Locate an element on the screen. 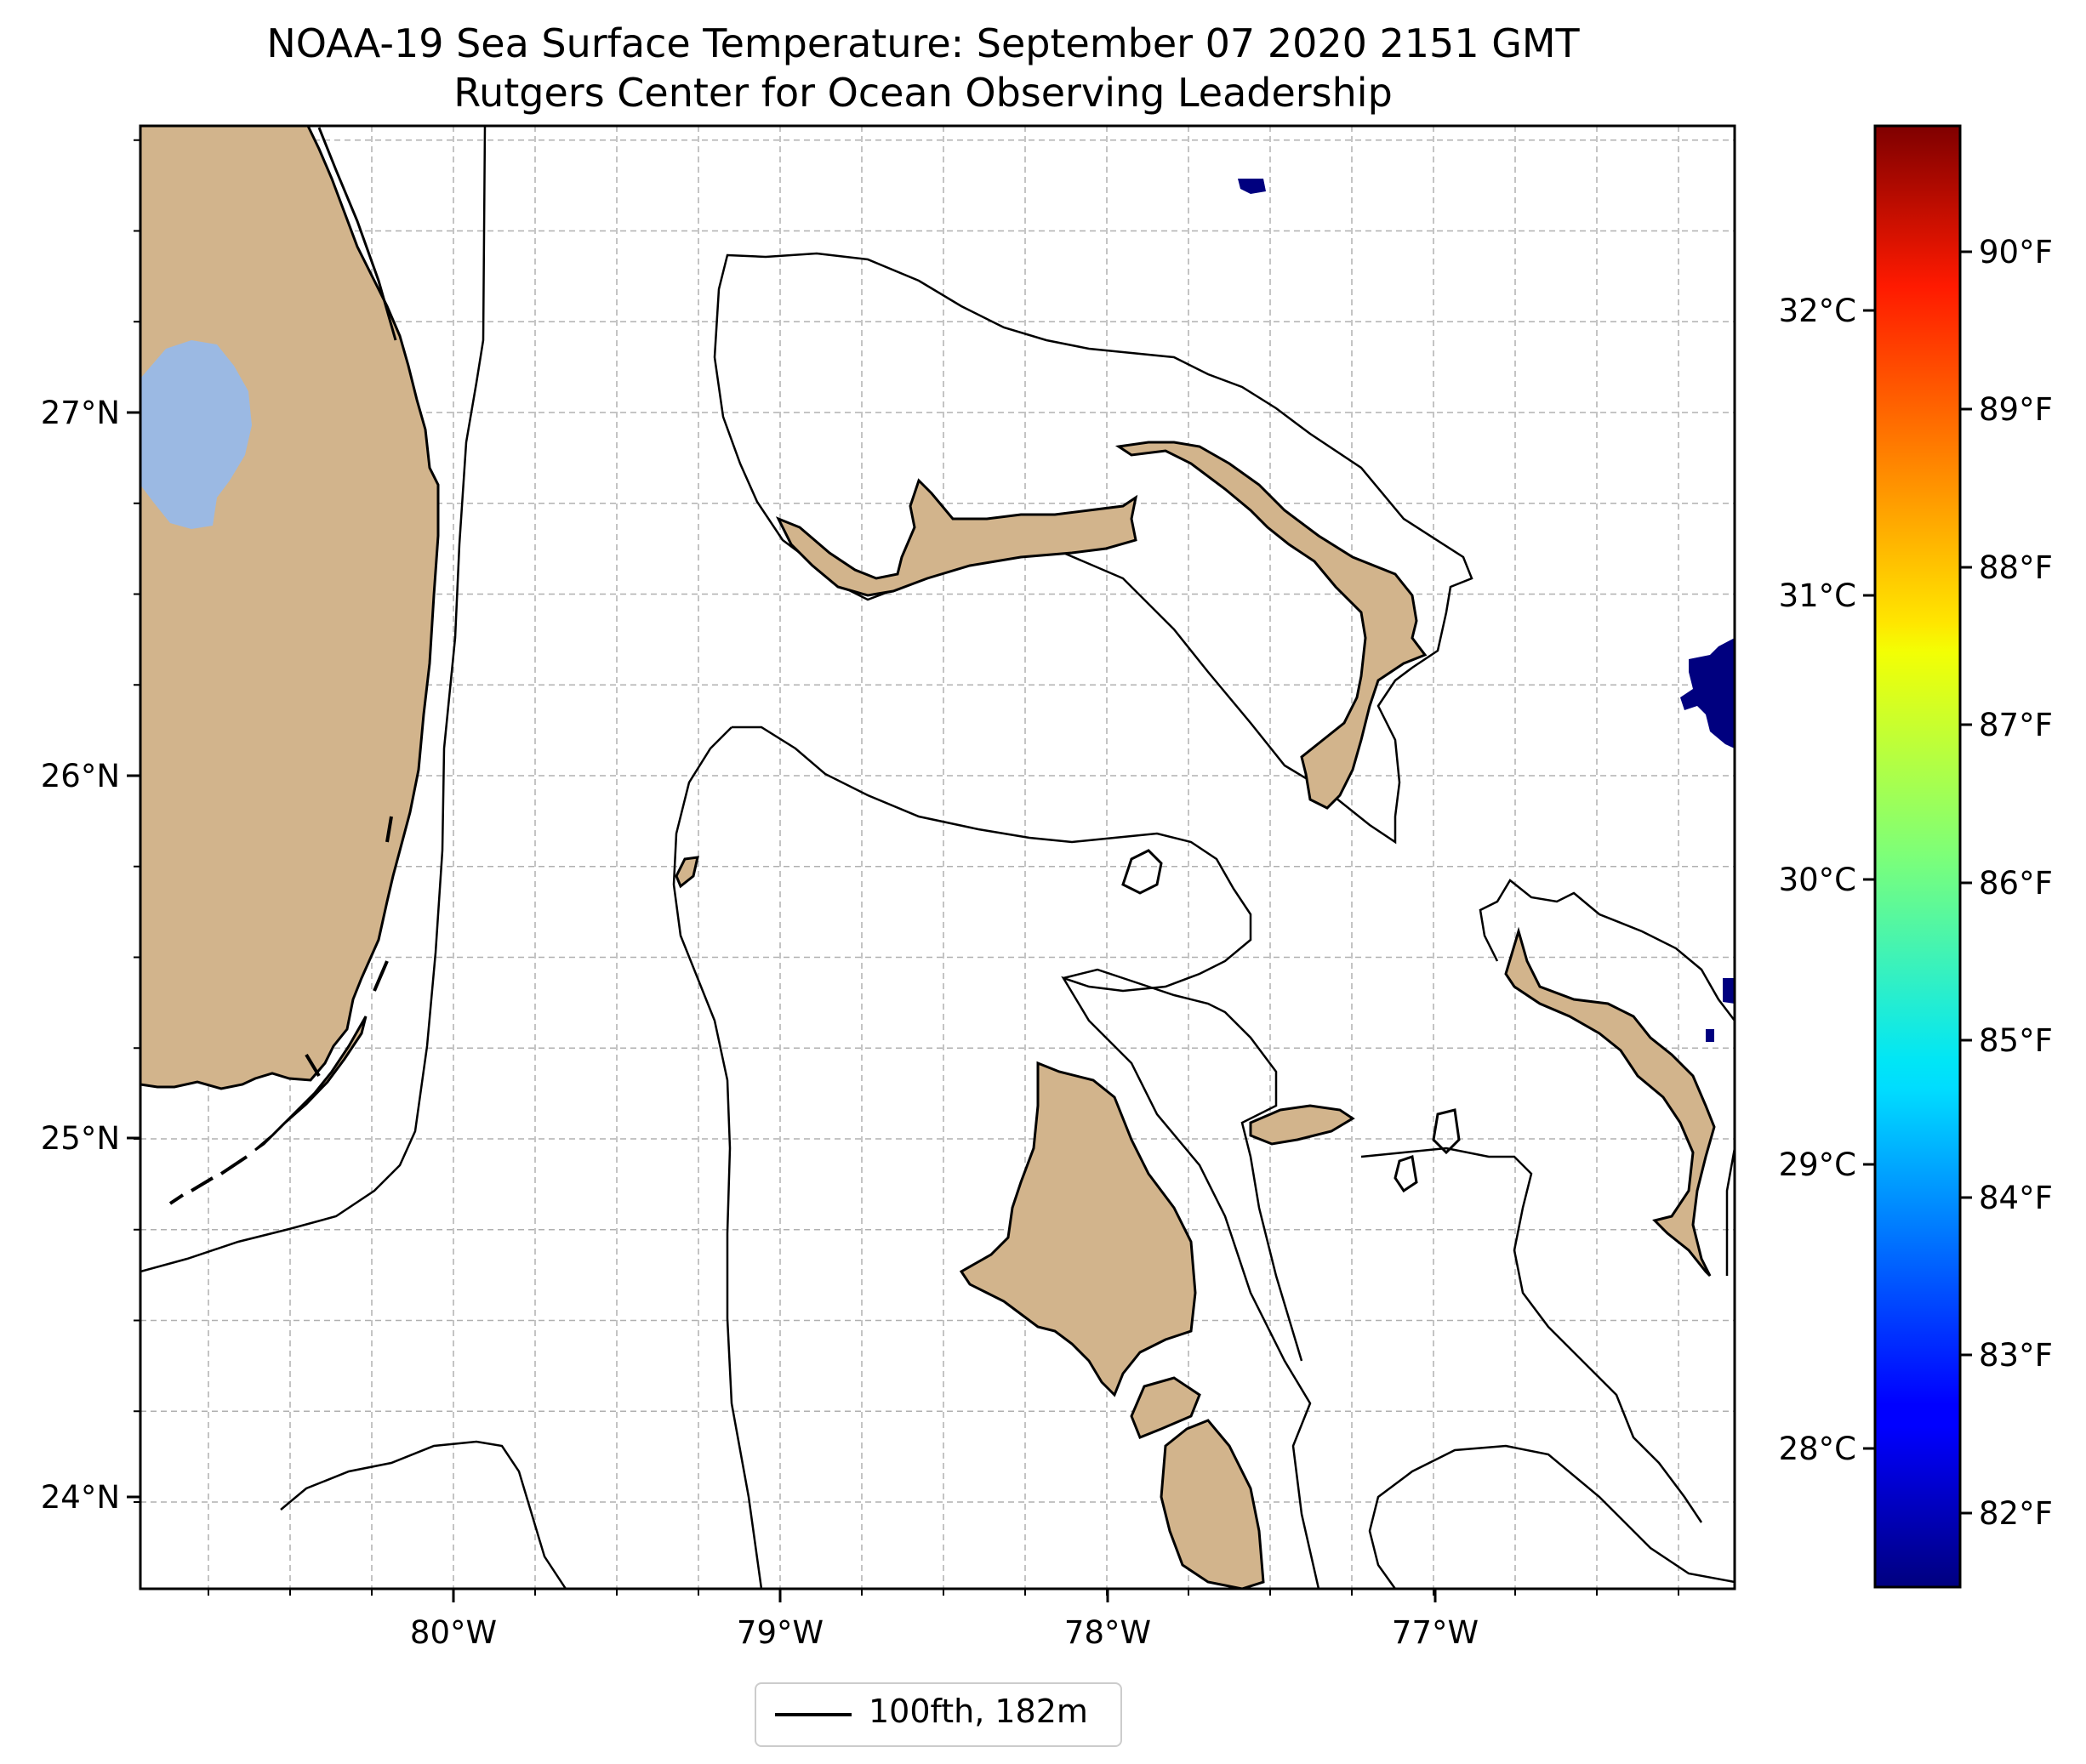  legend: 100fth, 182m is located at coordinates (938, 1714).